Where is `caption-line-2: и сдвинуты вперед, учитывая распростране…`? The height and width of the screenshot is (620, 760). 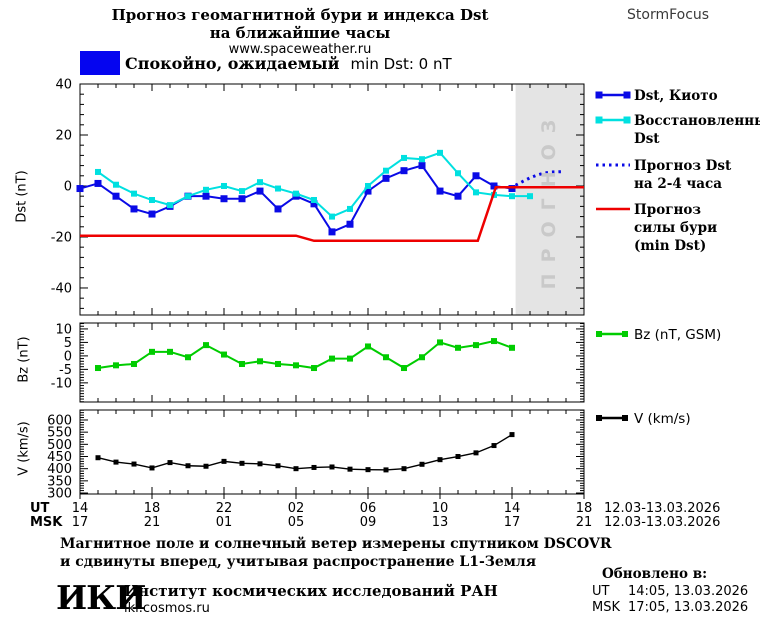
caption-line-2: и сдвинуты вперед, учитывая распростране… is located at coordinates (298, 562).